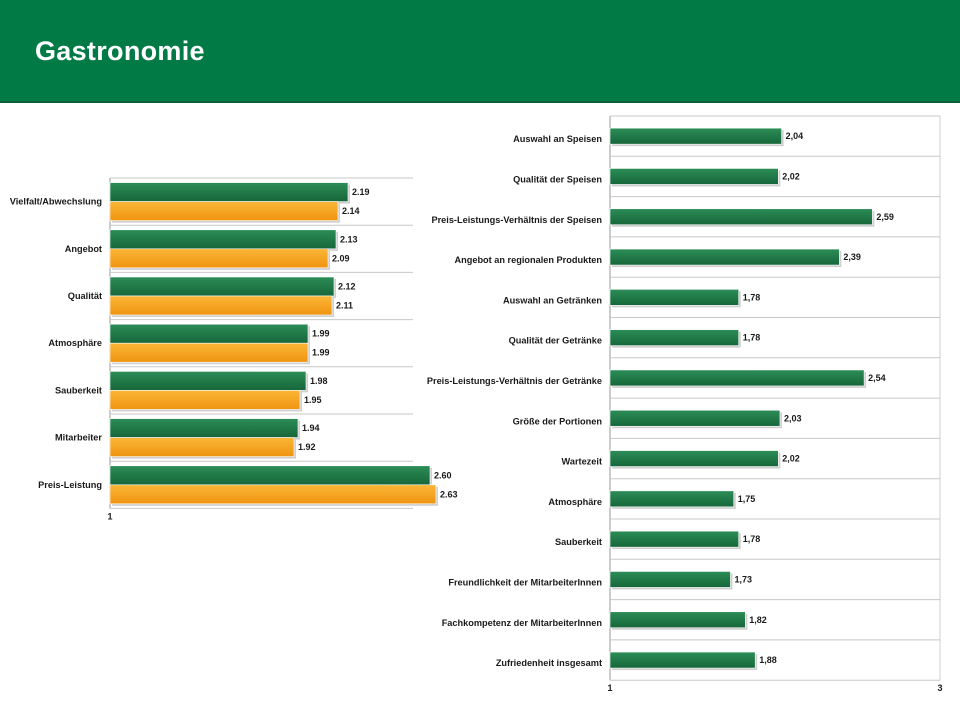 The image size is (960, 720). What do you see at coordinates (361, 192) in the screenshot?
I see `data-label: 2.19` at bounding box center [361, 192].